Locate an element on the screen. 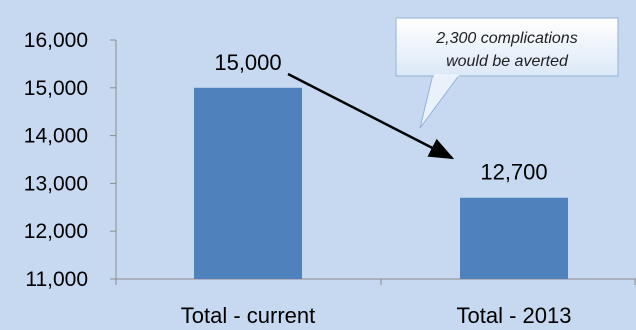 This screenshot has width=636, height=330. y-tick-label: 14,000 is located at coordinates (56, 136).